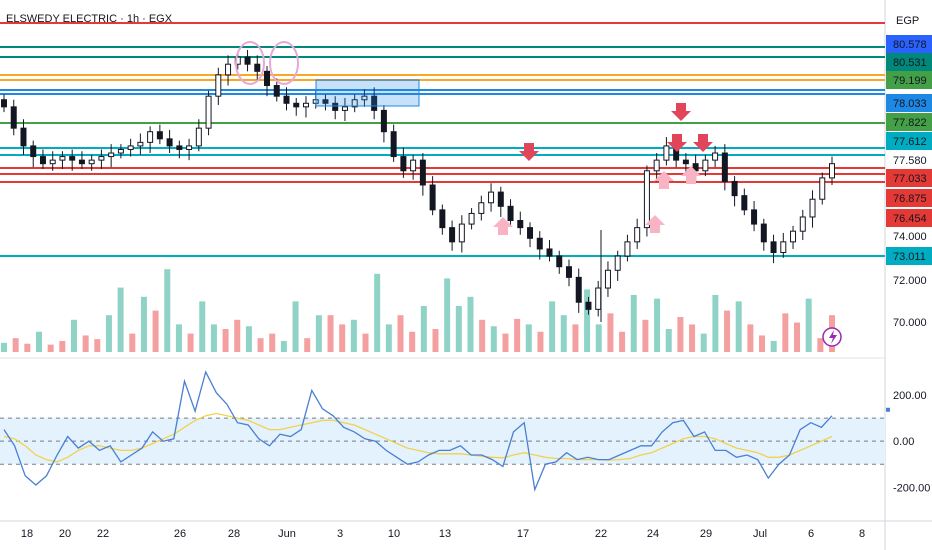  I want to click on price-tick-label: 70.000, so click(910, 323).